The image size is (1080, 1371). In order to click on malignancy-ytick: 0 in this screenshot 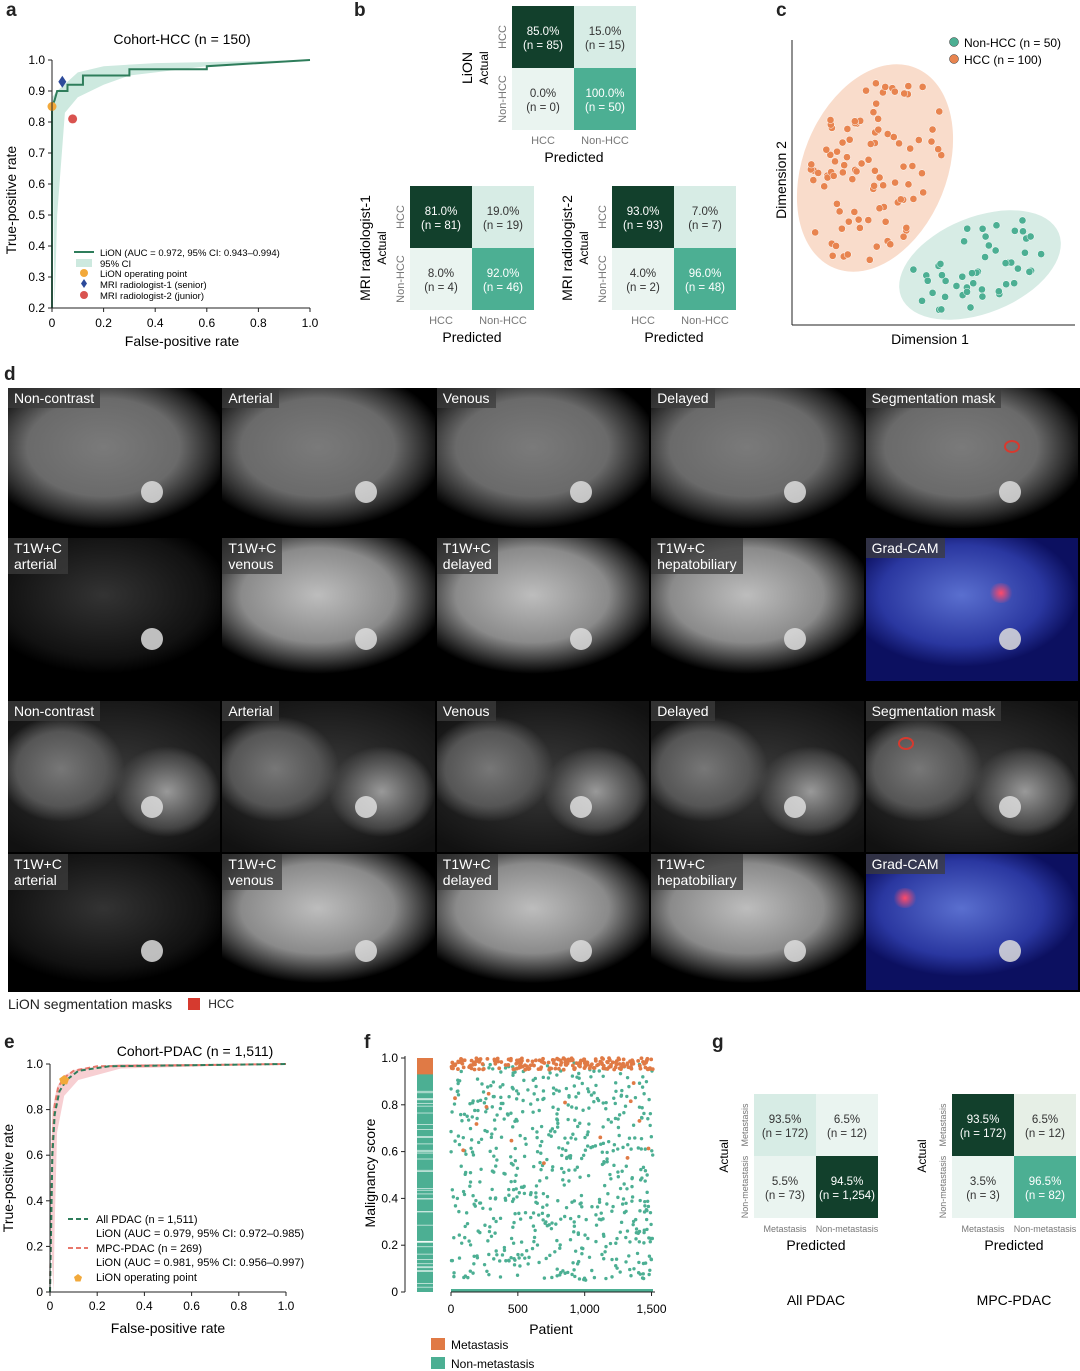, I will do `click(394, 1292)`.